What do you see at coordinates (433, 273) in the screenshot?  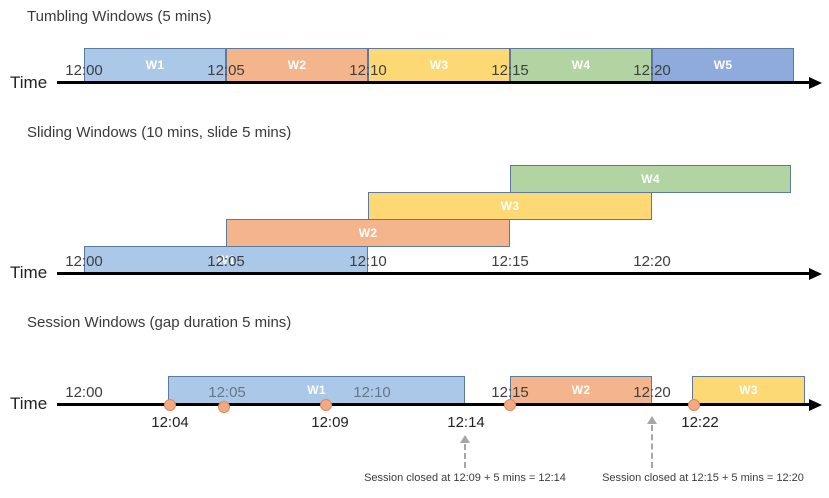 I see `sliding-time-axis` at bounding box center [433, 273].